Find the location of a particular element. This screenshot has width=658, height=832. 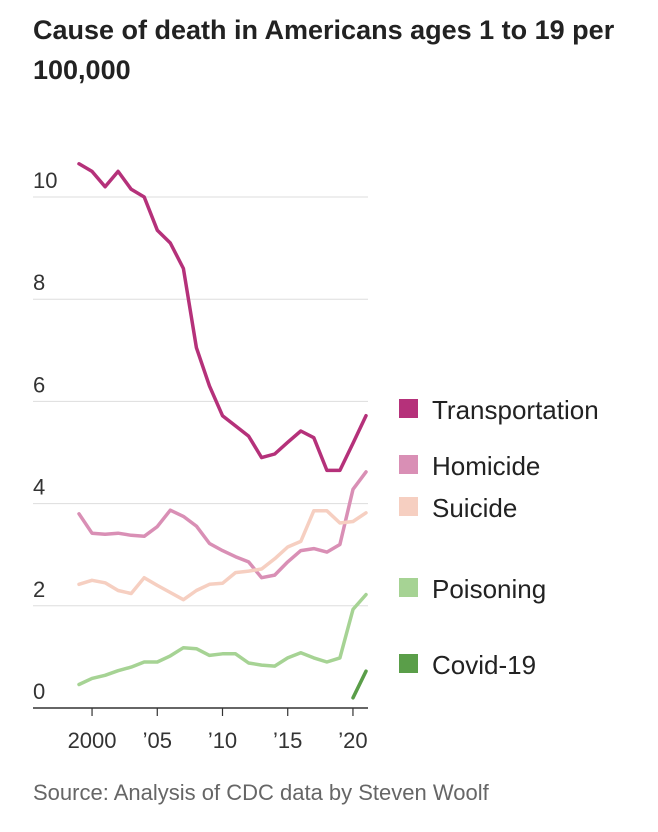

x-tick-label: 2000 is located at coordinates (92, 740).